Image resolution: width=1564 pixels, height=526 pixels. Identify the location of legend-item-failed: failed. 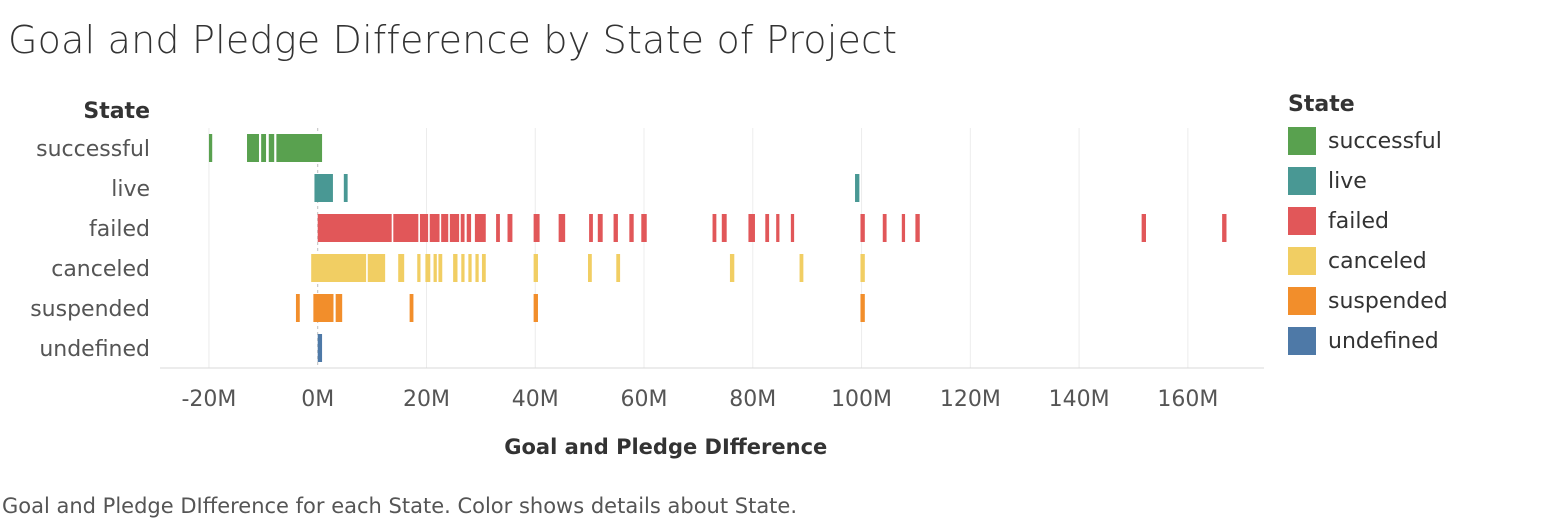
(1418, 221).